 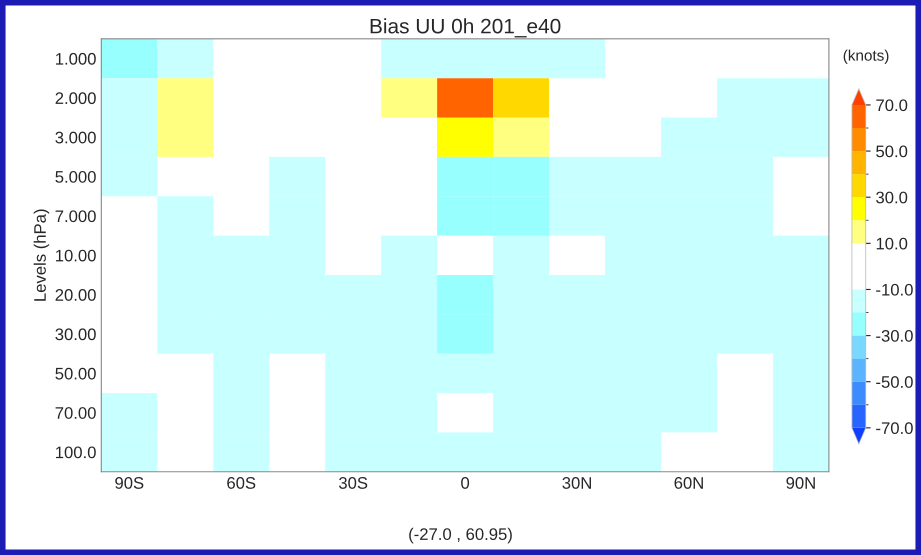 I want to click on x-tick-label: 30S, so click(x=353, y=483).